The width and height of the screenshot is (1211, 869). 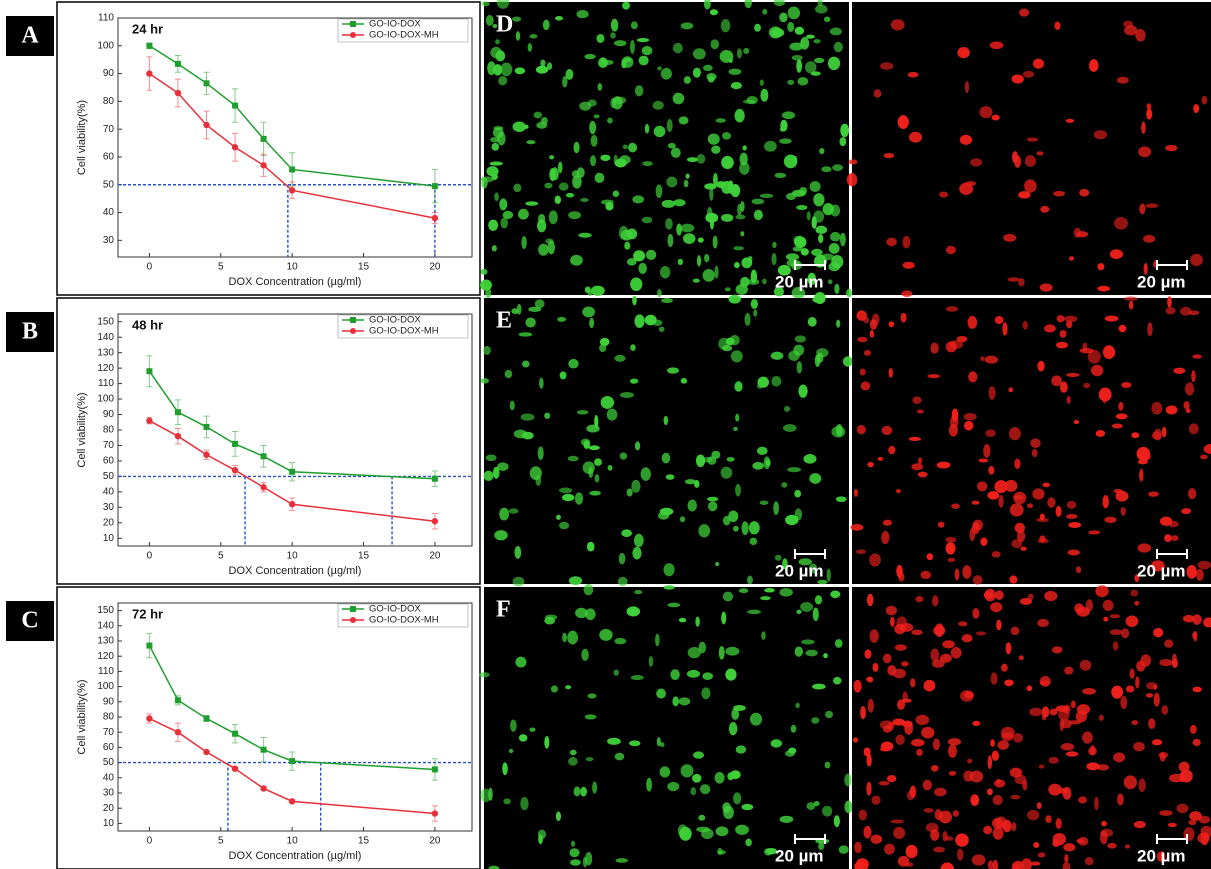 I want to click on y-tick-label: 70, so click(x=109, y=129).